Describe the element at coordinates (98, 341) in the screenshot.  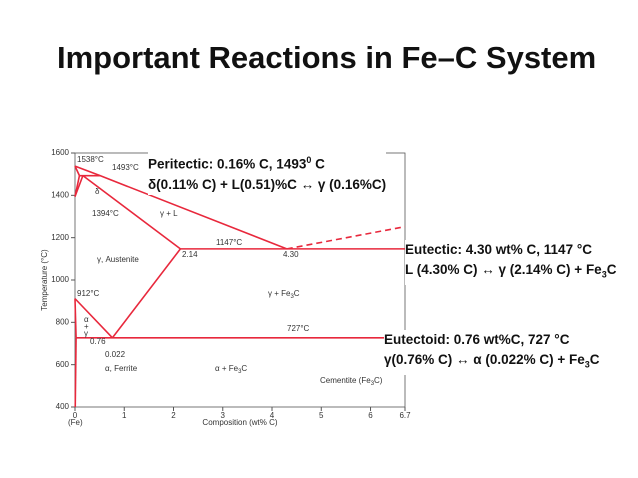
I see `phase-label: 0.76` at that location.